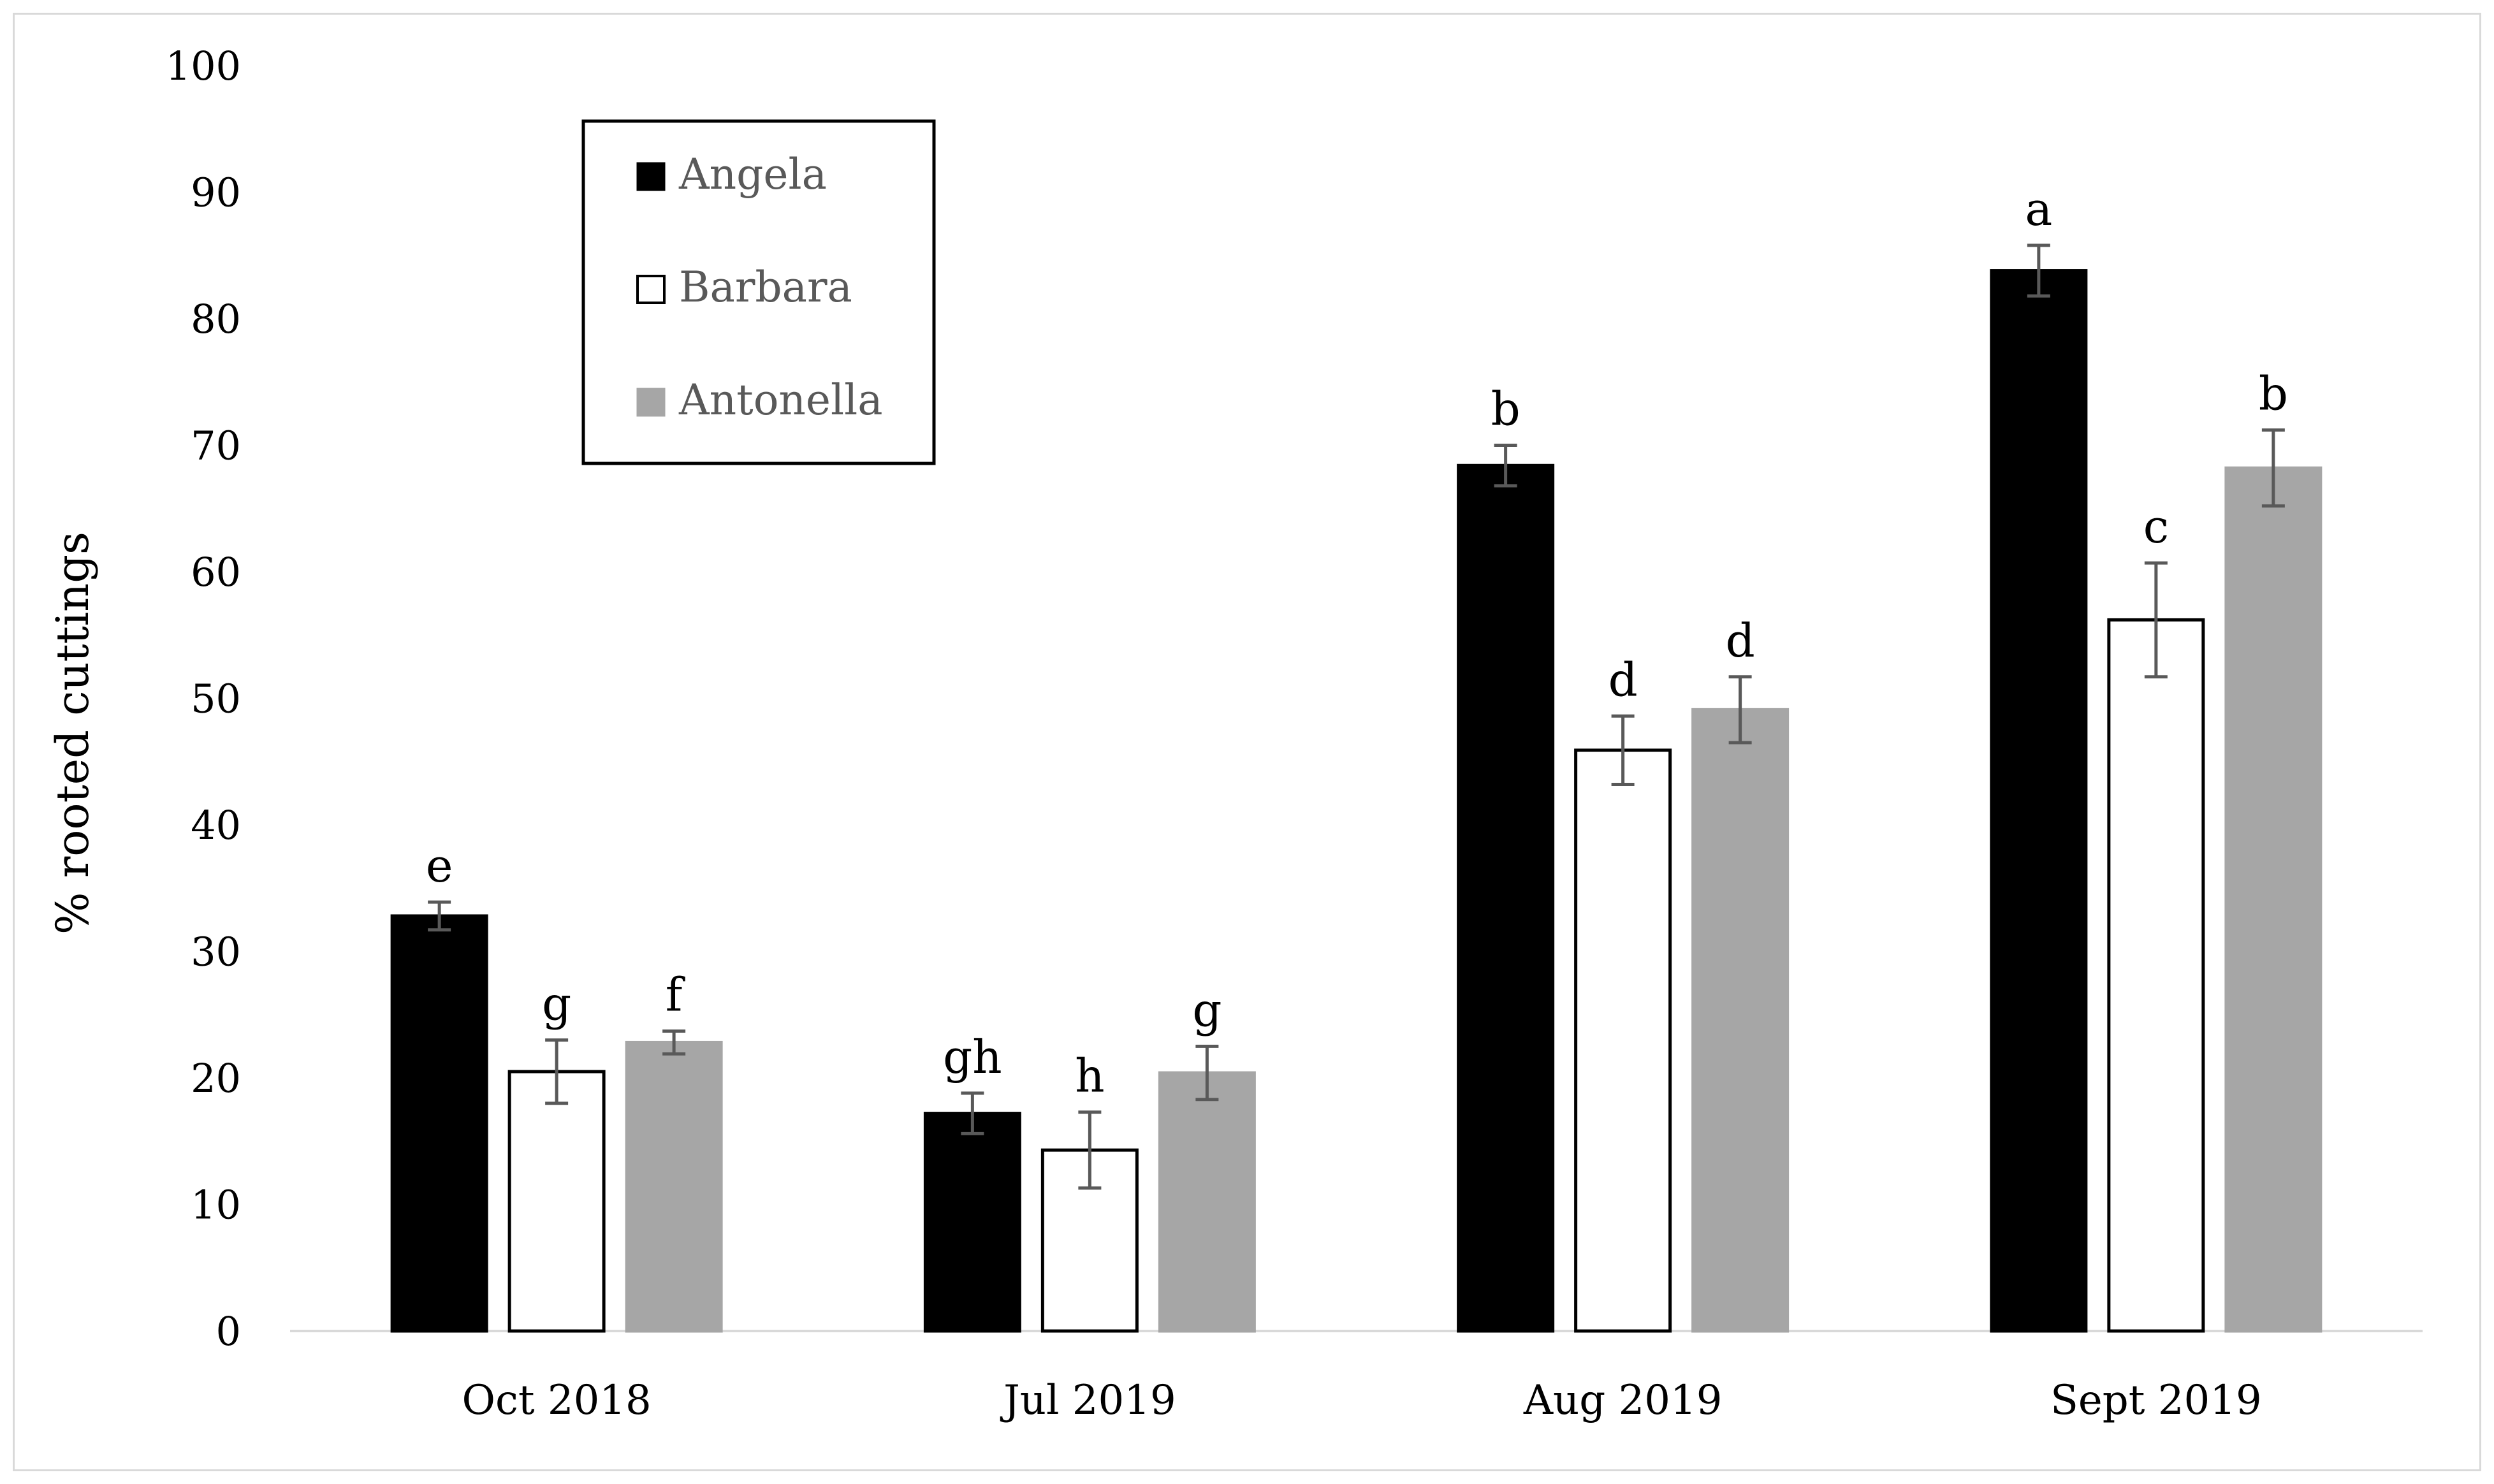  I want to click on y-tick-label-50: 50, so click(216, 699).